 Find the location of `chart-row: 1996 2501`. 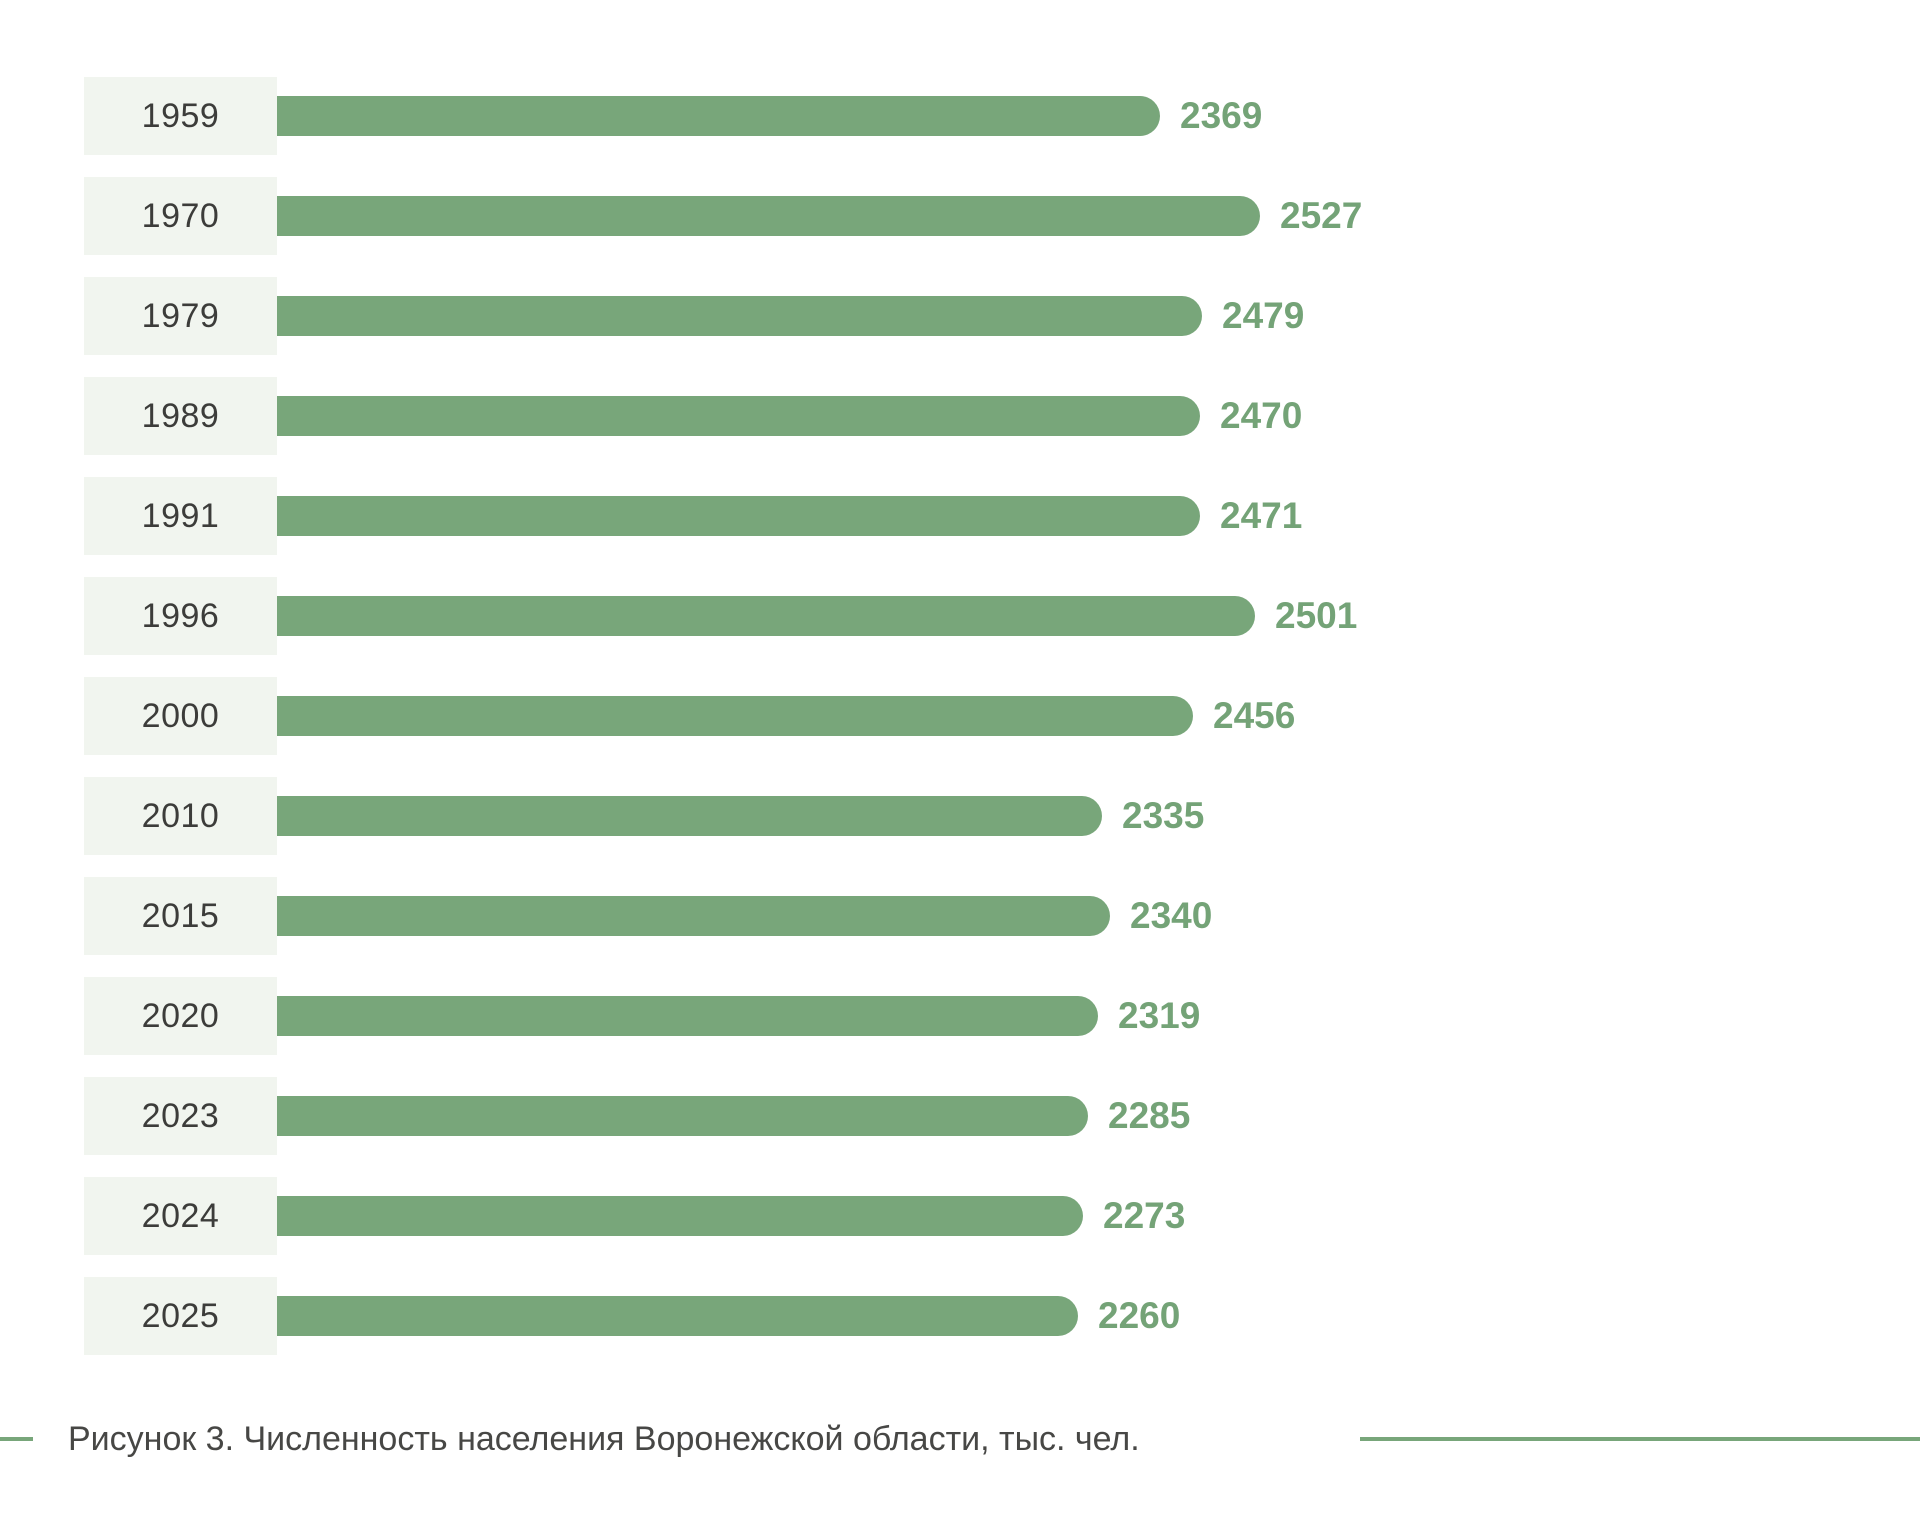

chart-row: 1996 2501 is located at coordinates (960, 616).